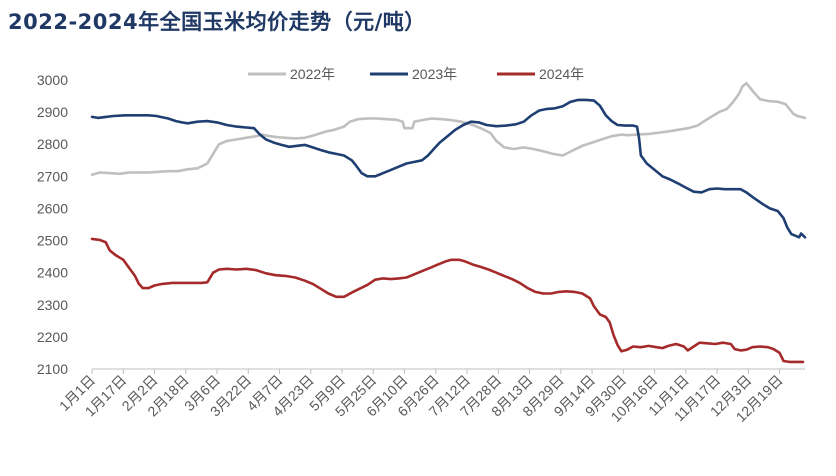 This screenshot has width=836, height=476. Describe the element at coordinates (561, 74) in the screenshot. I see `legend-label: 2024年` at that location.